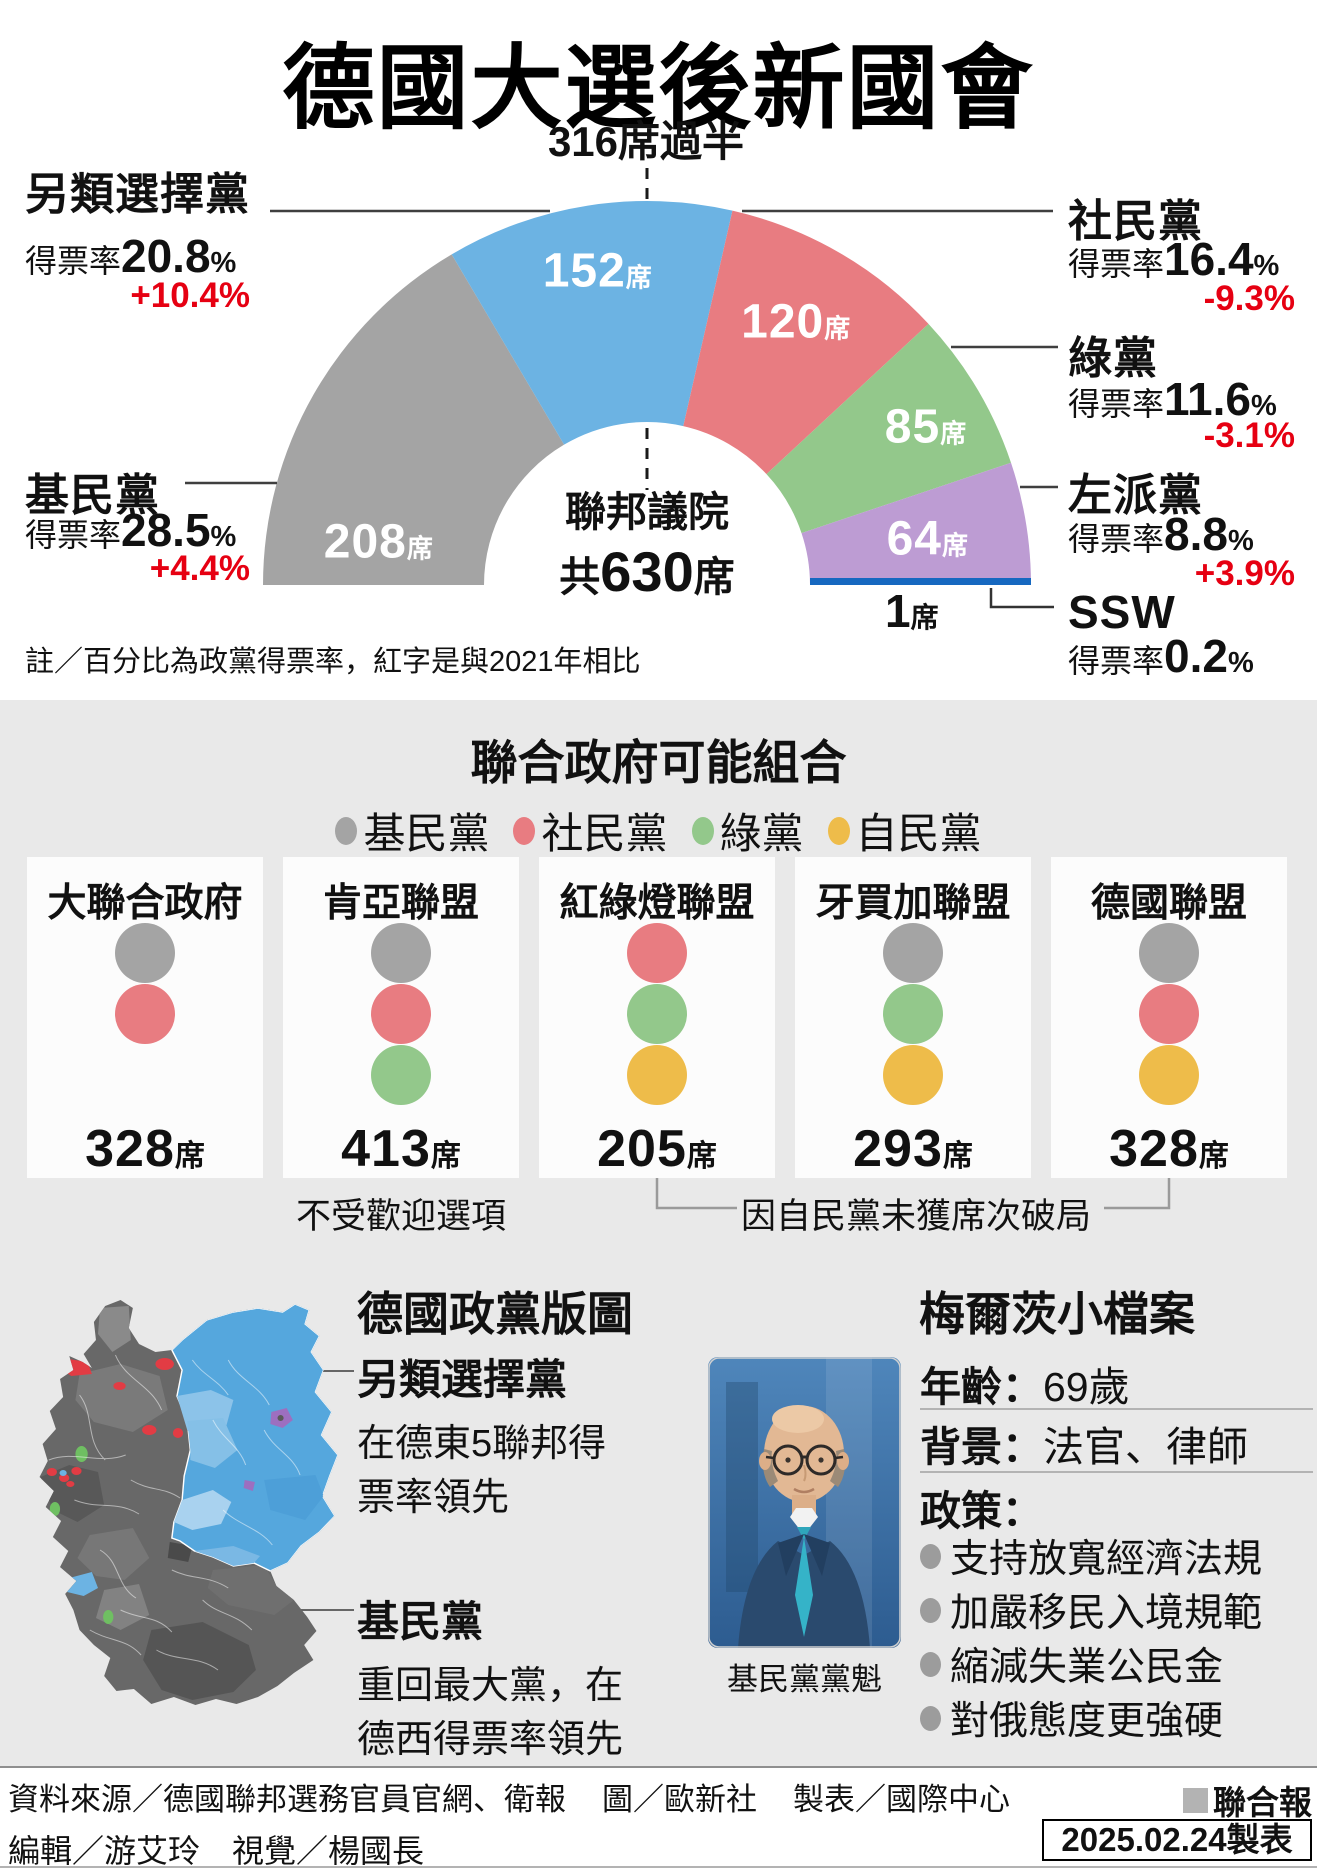  I want to click on map-title: 德國政黨版圖, so click(495, 1314).